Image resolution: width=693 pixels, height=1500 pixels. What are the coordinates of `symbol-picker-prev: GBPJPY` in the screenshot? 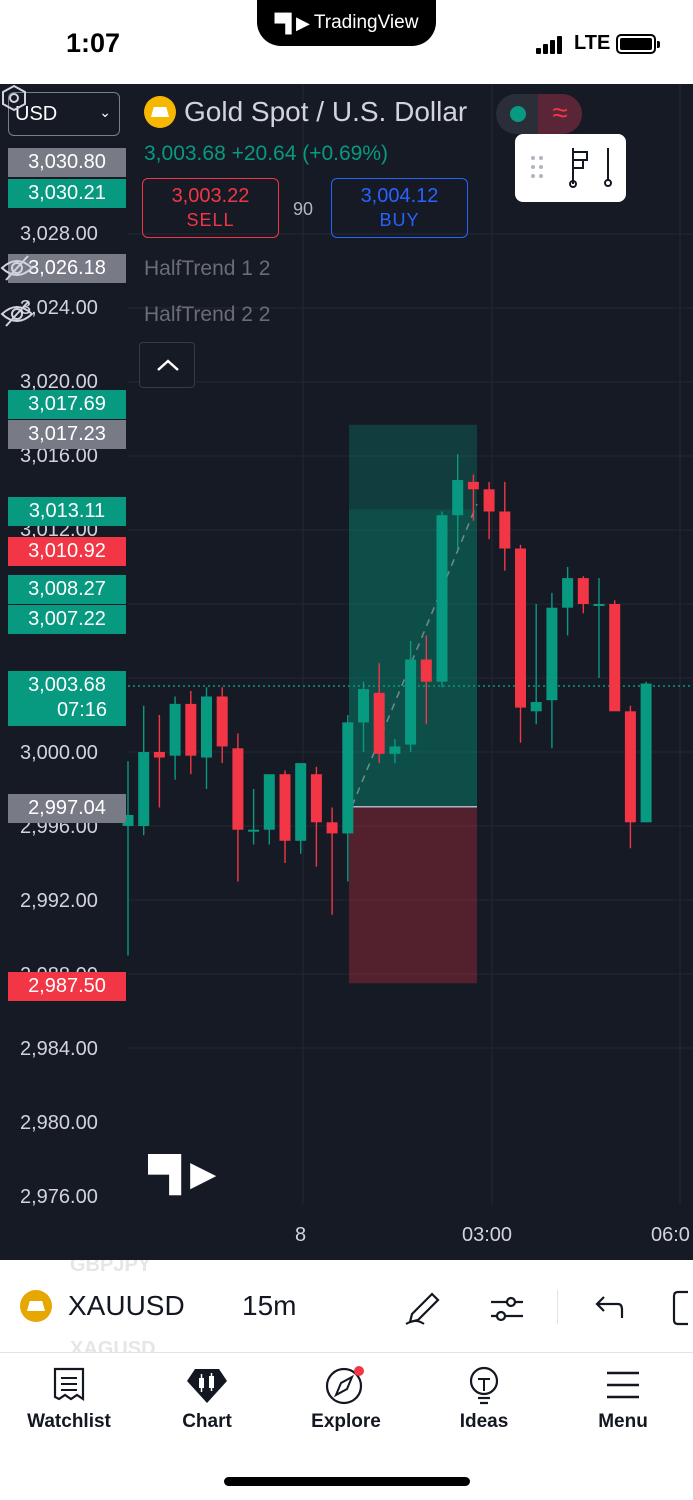 It's located at (111, 1268).